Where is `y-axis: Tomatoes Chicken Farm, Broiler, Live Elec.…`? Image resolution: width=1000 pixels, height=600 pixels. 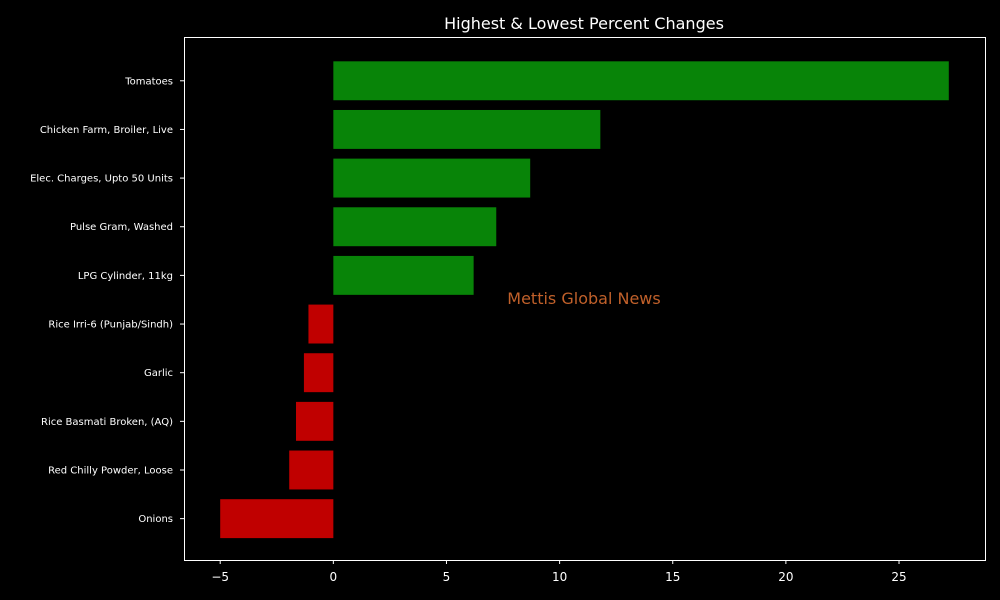 y-axis: Tomatoes Chicken Farm, Broiler, Live Elec.… is located at coordinates (107, 300).